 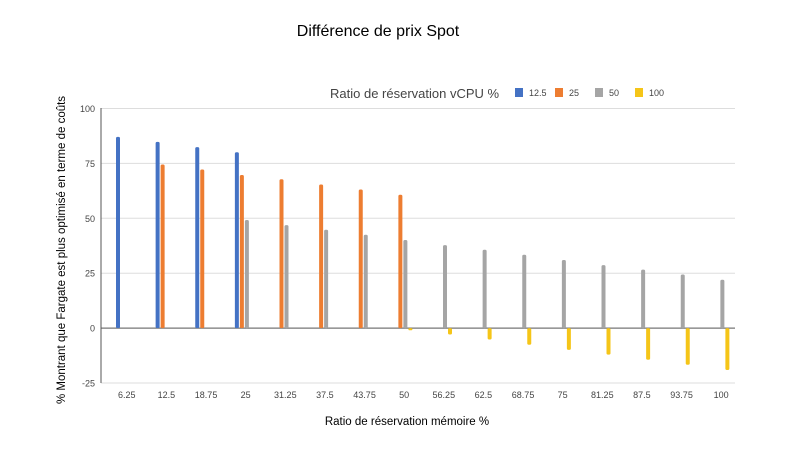 What do you see at coordinates (157, 235) in the screenshot?
I see `bar-series-12.5-12.5` at bounding box center [157, 235].